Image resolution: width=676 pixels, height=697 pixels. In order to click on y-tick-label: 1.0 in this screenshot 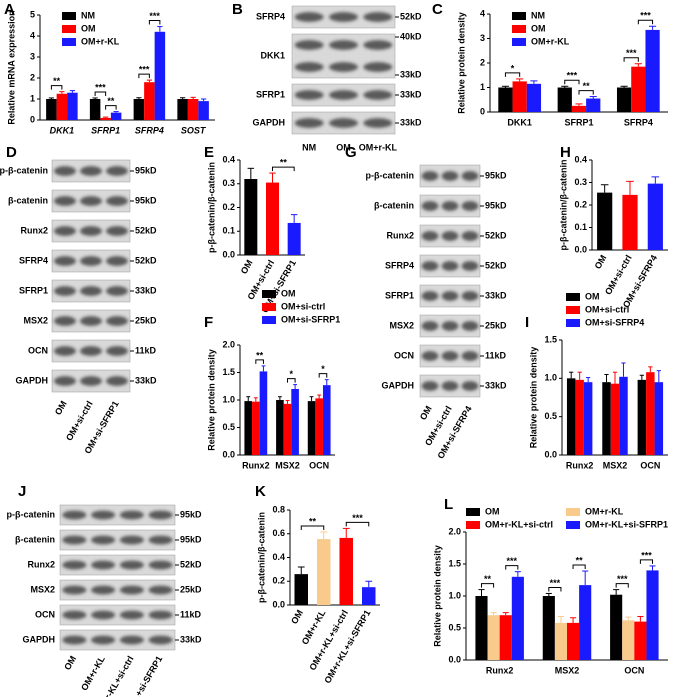, I will do `click(228, 399)`.